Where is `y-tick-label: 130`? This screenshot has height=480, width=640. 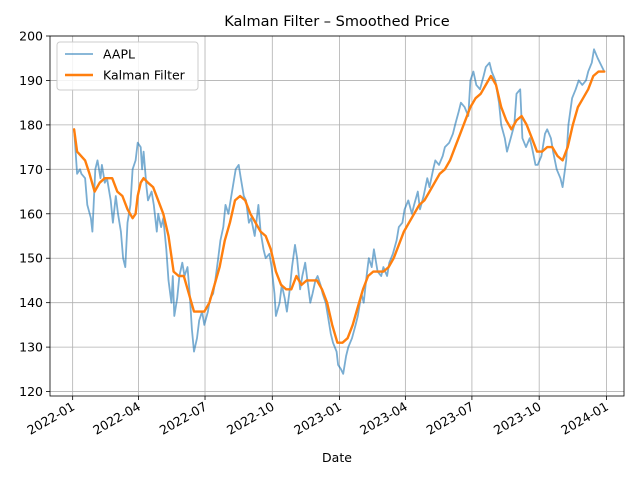 y-tick-label: 130 is located at coordinates (31, 347).